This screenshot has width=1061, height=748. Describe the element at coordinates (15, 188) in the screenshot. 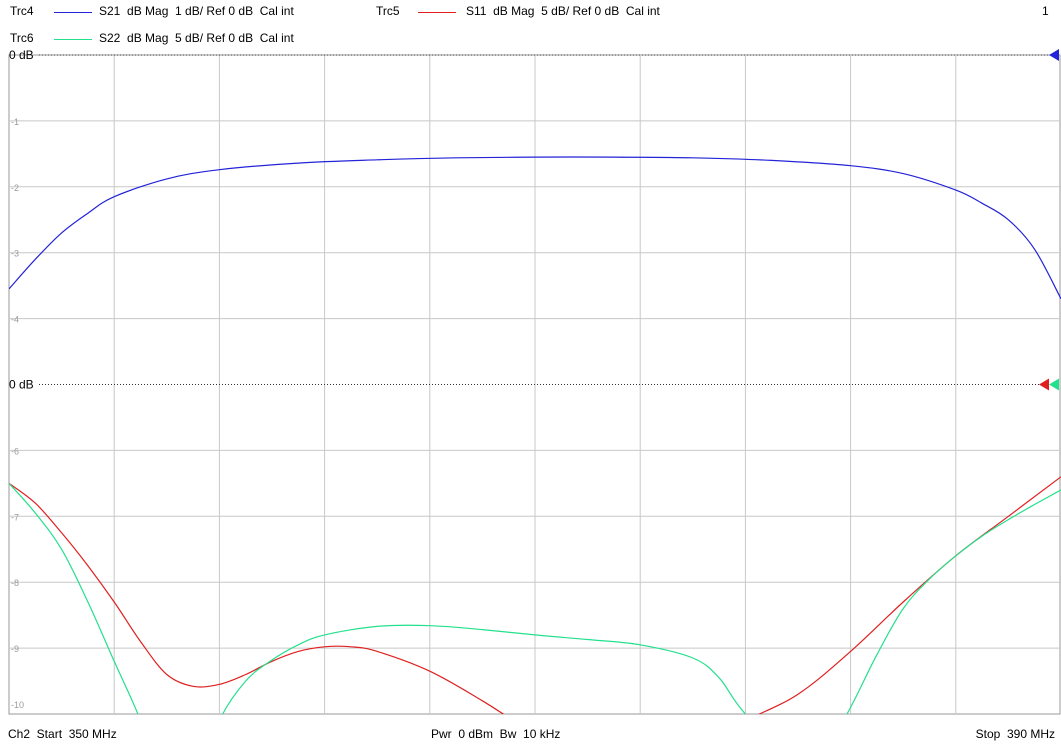

I see `y-tick-label: -2` at that location.